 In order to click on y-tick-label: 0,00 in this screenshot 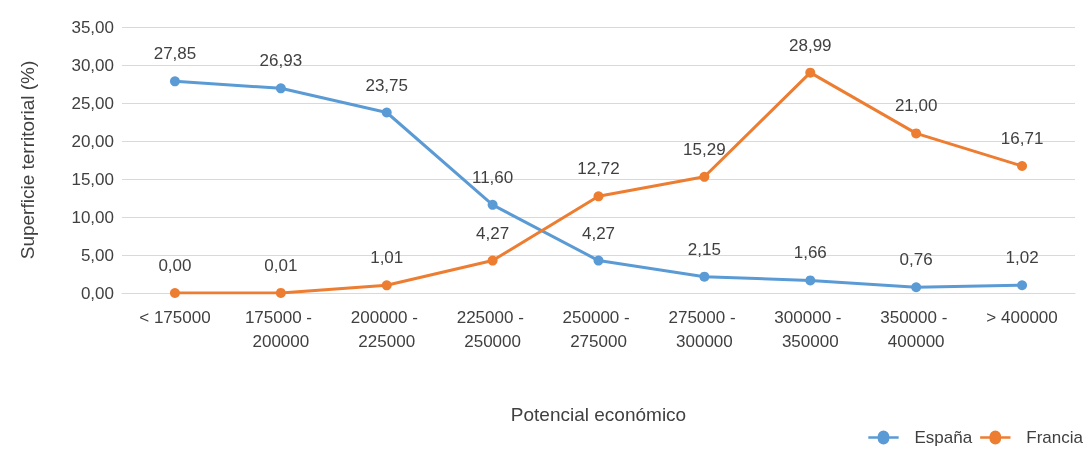, I will do `click(97, 293)`.